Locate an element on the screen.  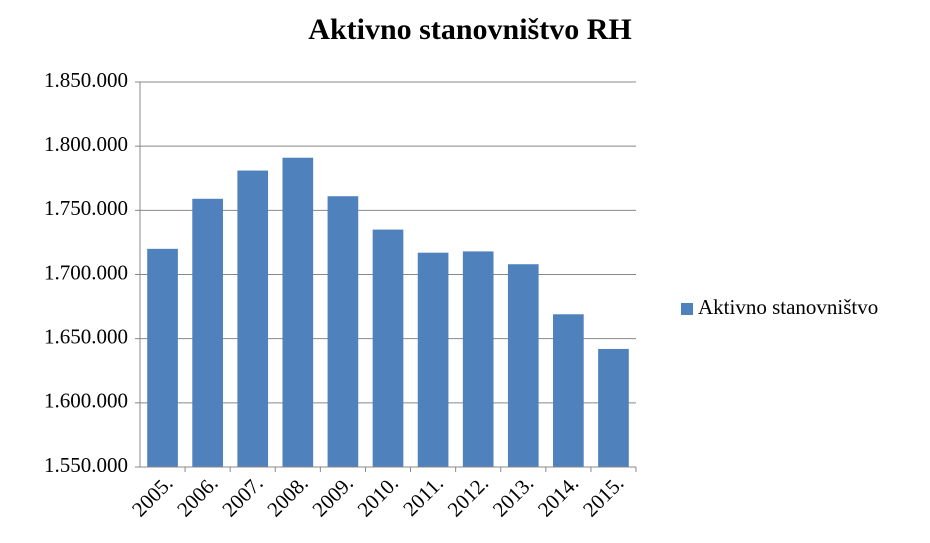
x-tick-label: 2013. is located at coordinates (513, 496).